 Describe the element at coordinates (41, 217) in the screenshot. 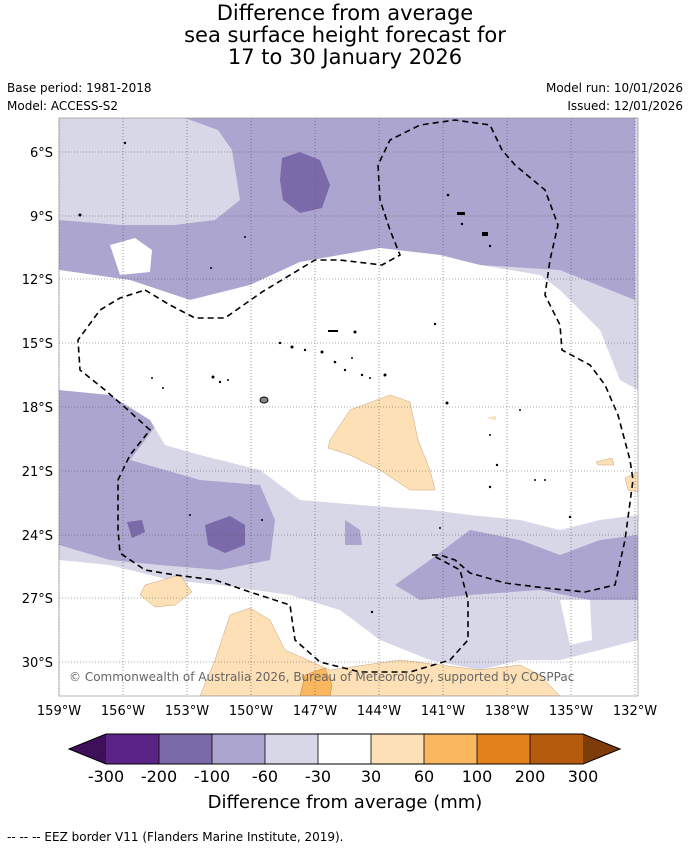

I see `lat-label-9s: 9°S` at that location.